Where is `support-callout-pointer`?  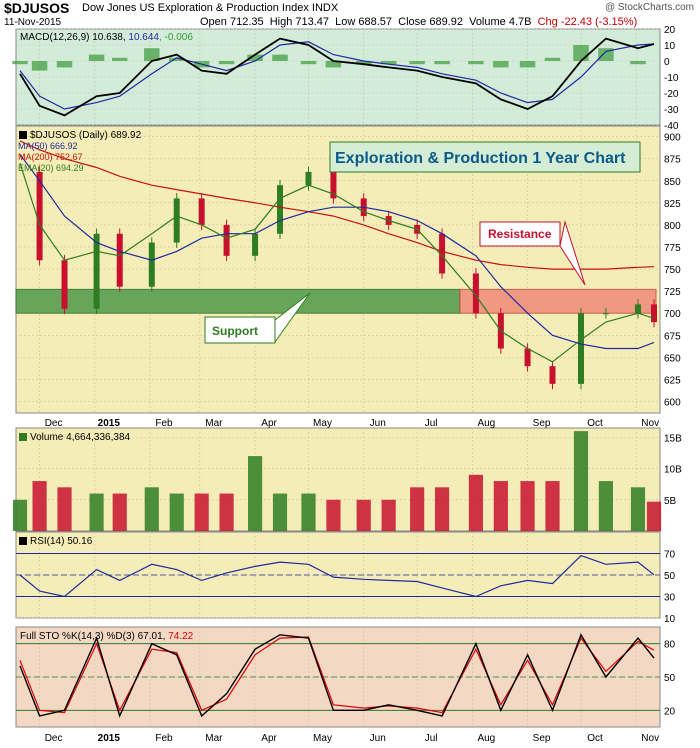
support-callout-pointer is located at coordinates (292, 318).